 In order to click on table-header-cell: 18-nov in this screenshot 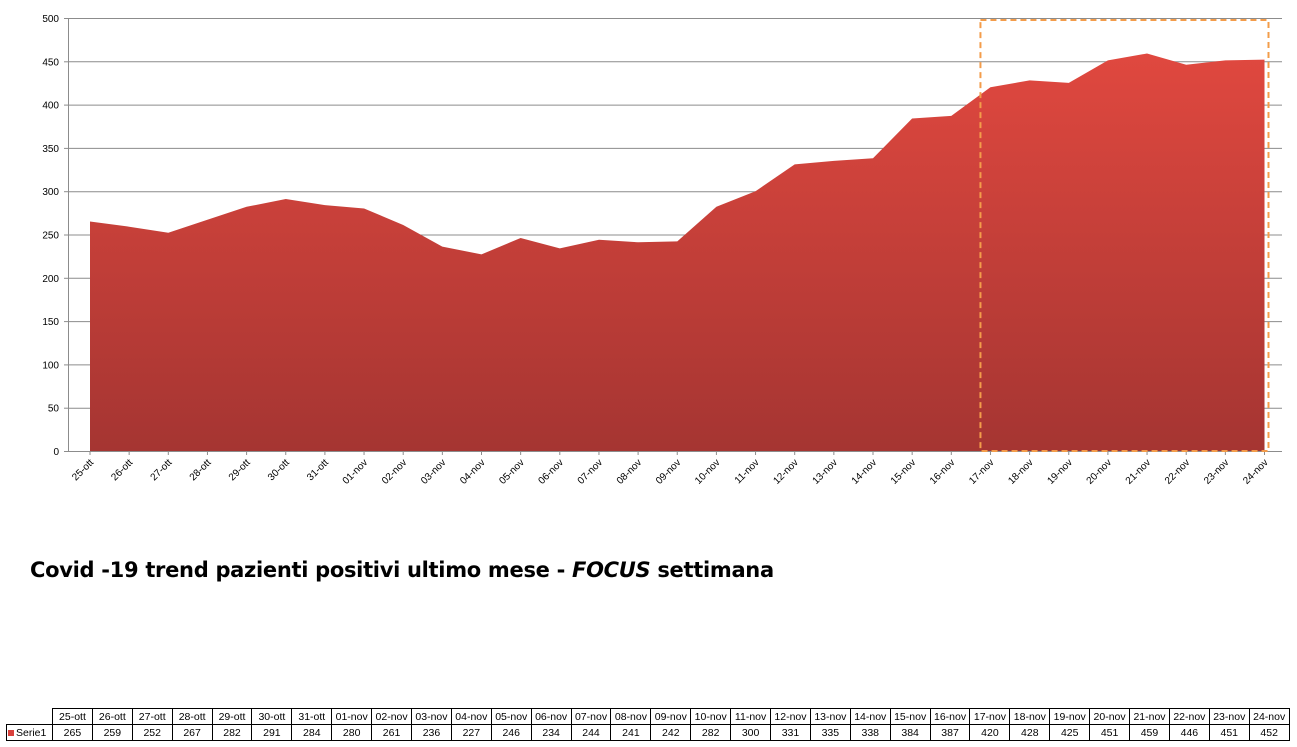, I will do `click(1030, 716)`.